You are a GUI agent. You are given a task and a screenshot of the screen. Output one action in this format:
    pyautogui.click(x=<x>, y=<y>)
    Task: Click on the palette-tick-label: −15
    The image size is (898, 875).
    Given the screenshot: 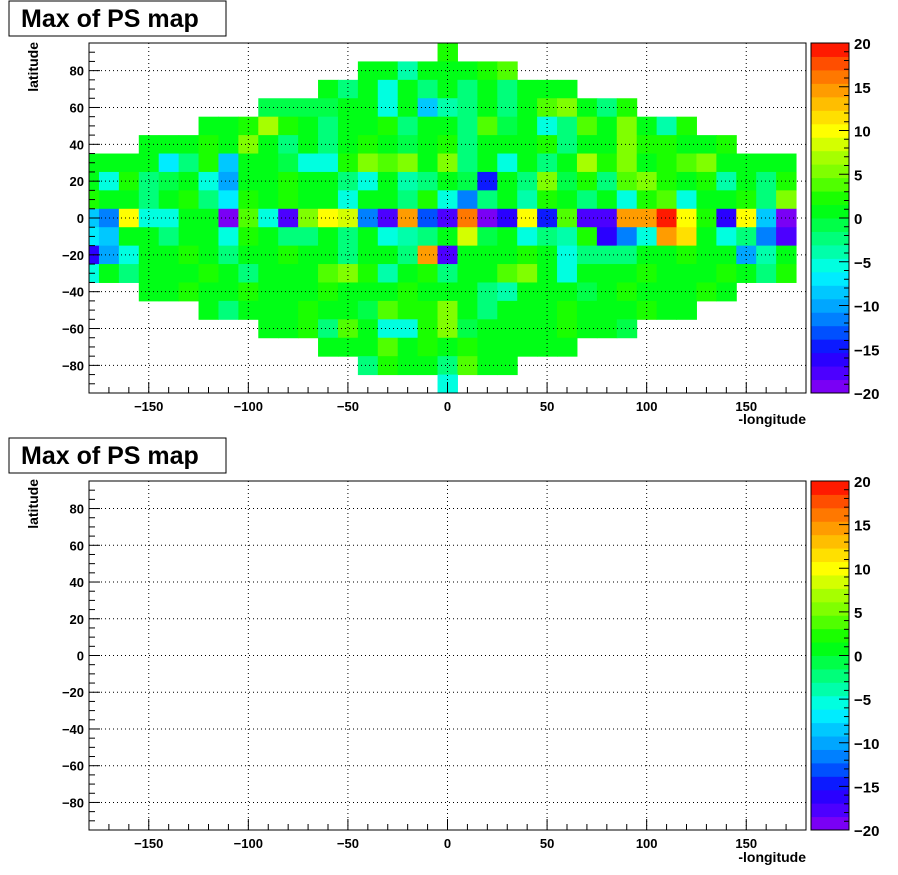 What is the action you would take?
    pyautogui.click(x=866, y=787)
    